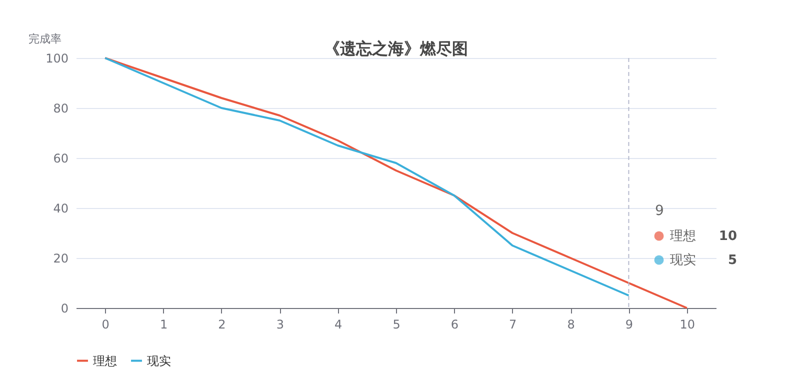 The image size is (792, 372). Describe the element at coordinates (57, 59) in the screenshot. I see `y-tick-label: 100` at that location.